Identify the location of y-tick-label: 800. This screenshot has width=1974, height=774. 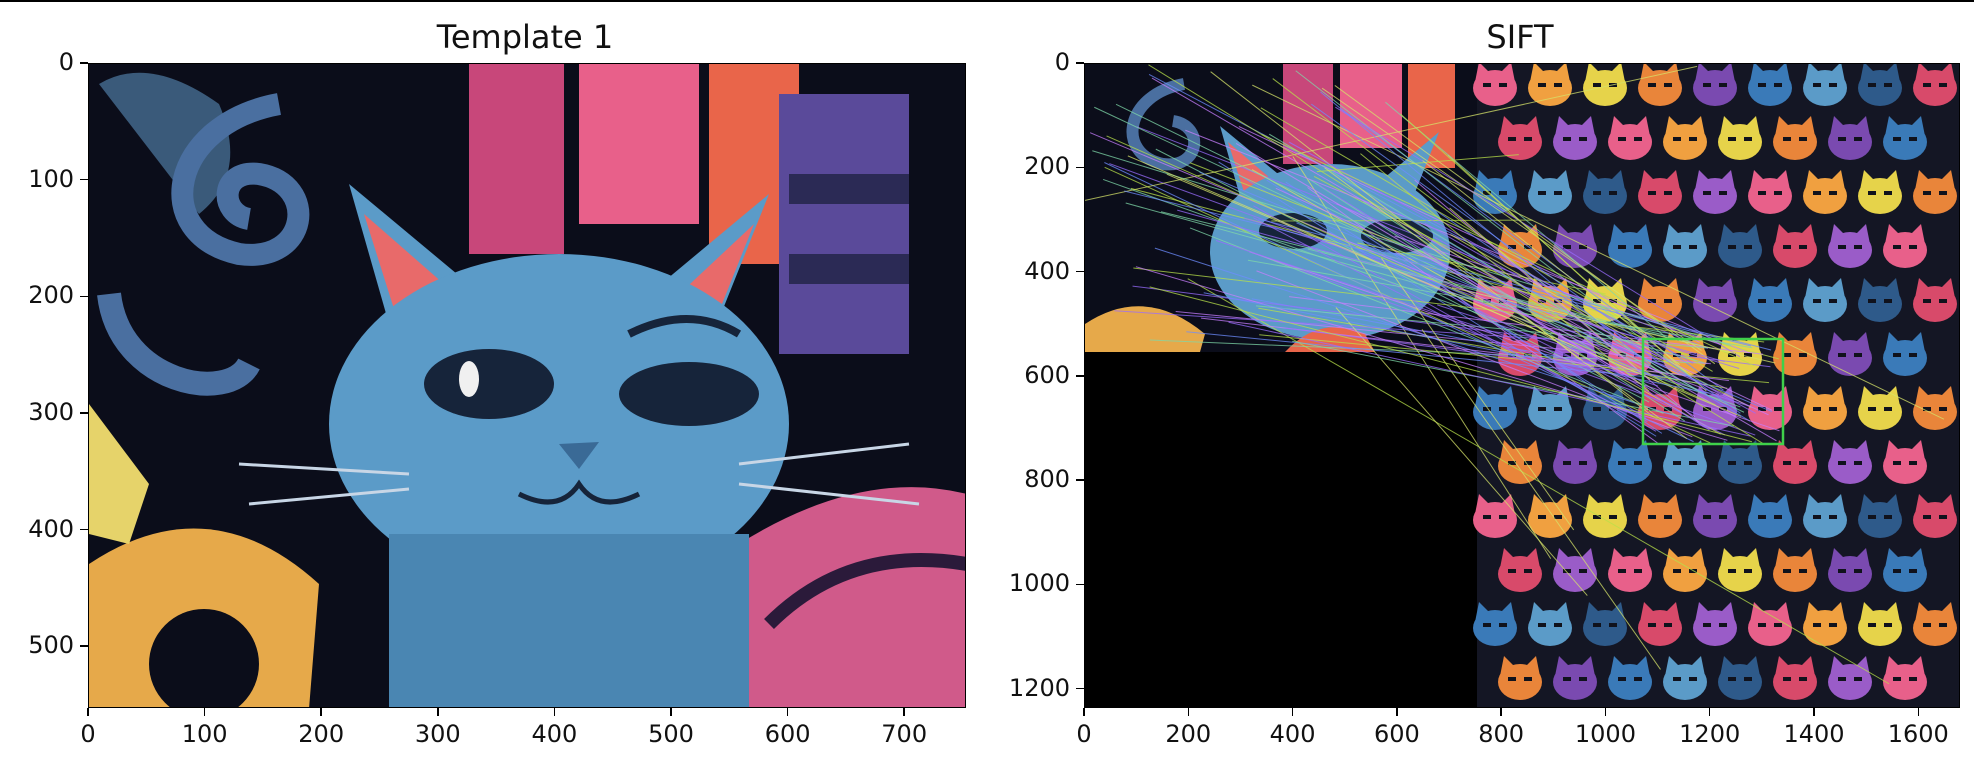
(1047, 479).